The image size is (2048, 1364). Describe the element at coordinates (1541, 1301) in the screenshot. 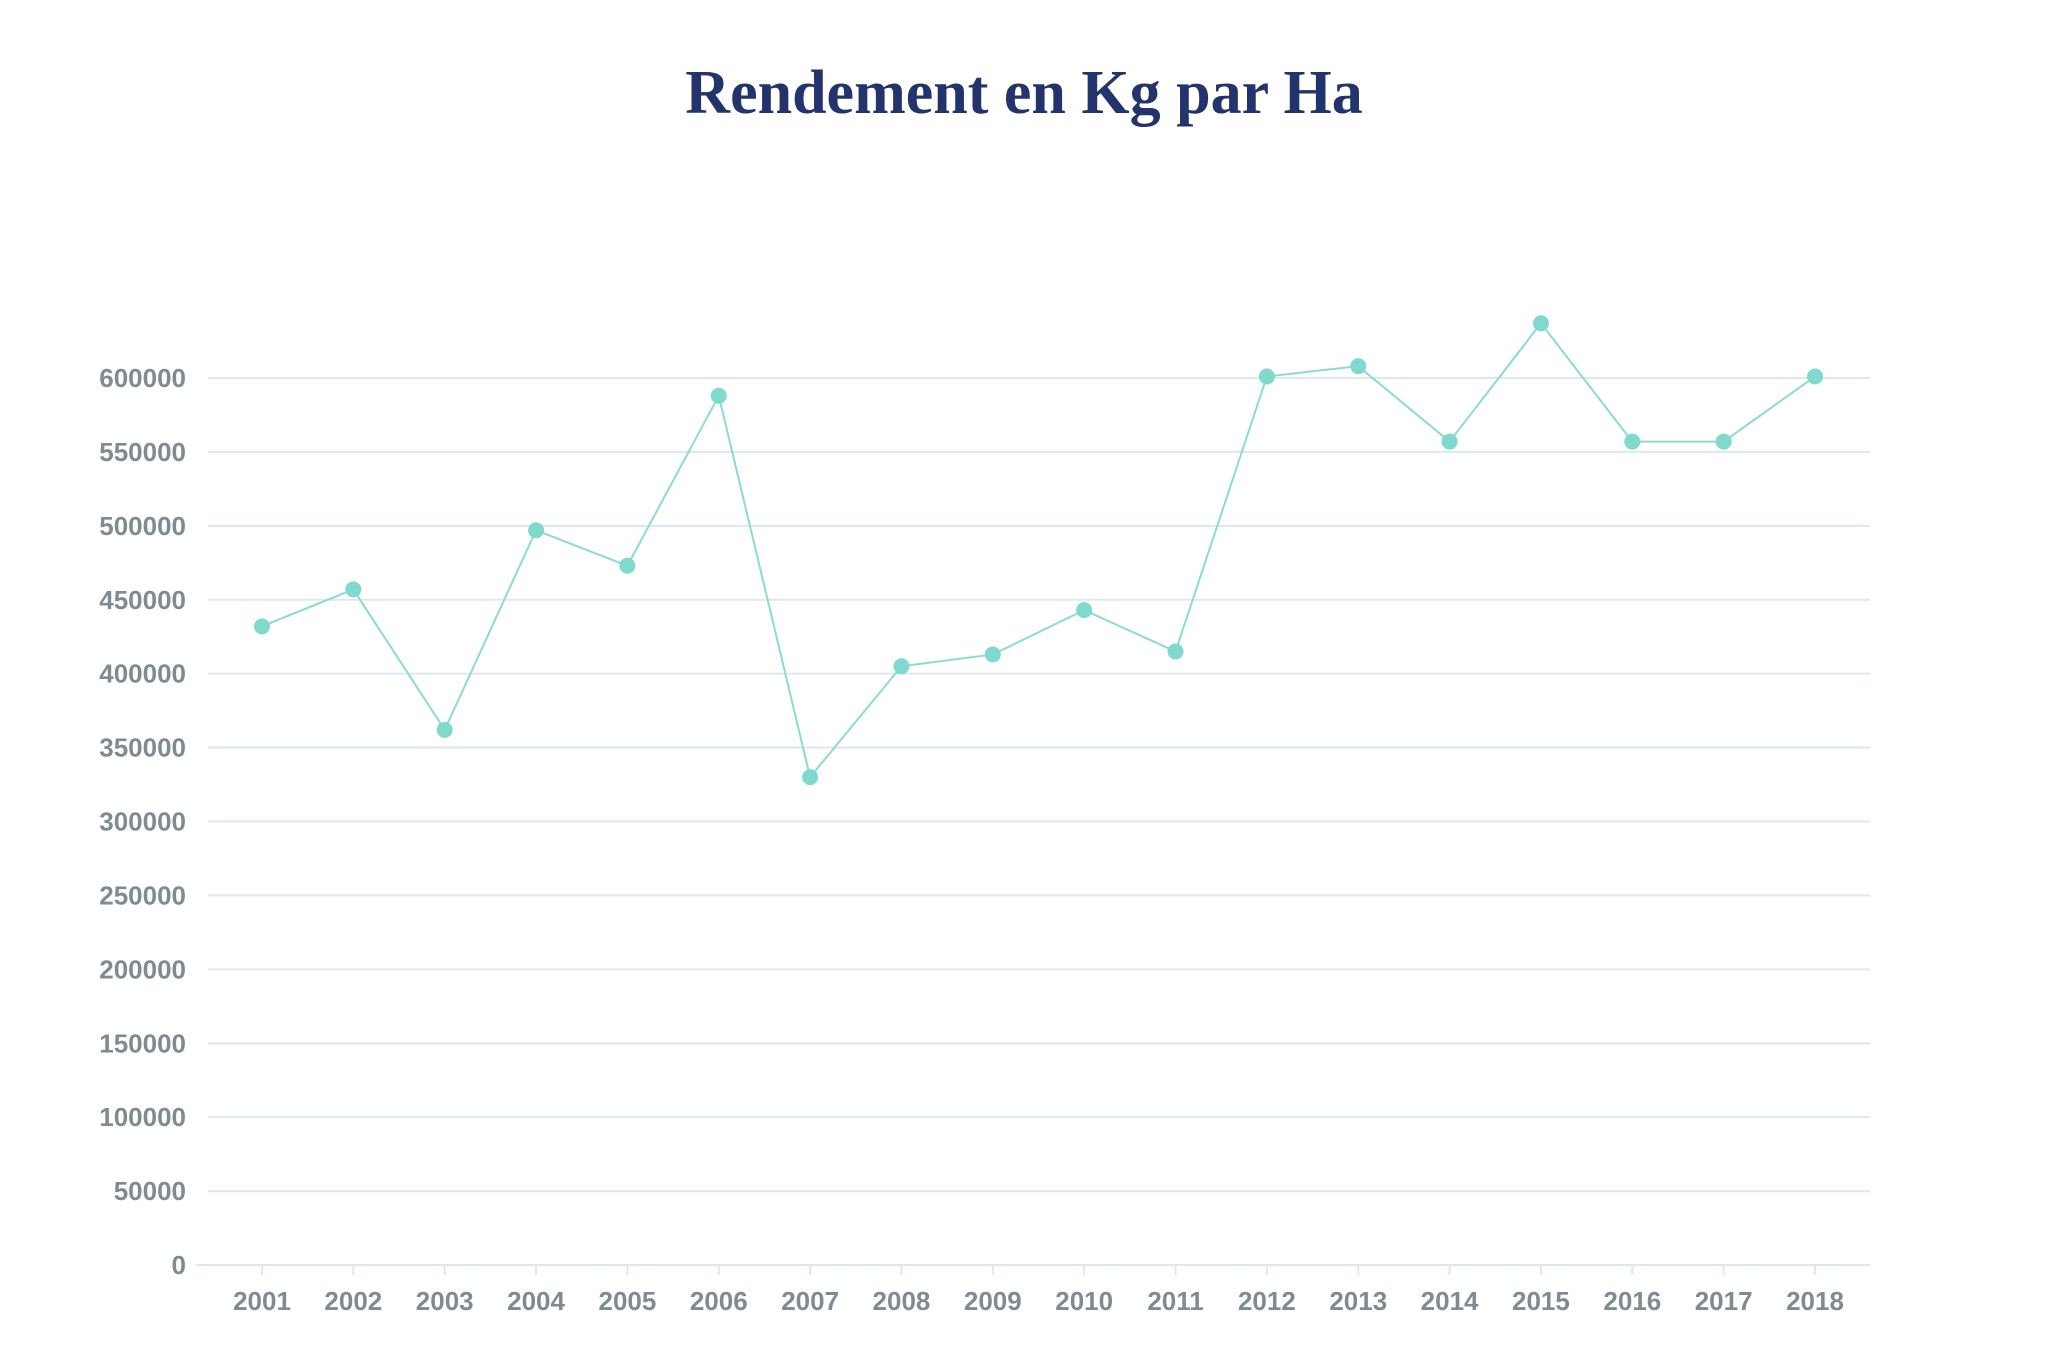

I see `x-tick-label: 2015` at that location.